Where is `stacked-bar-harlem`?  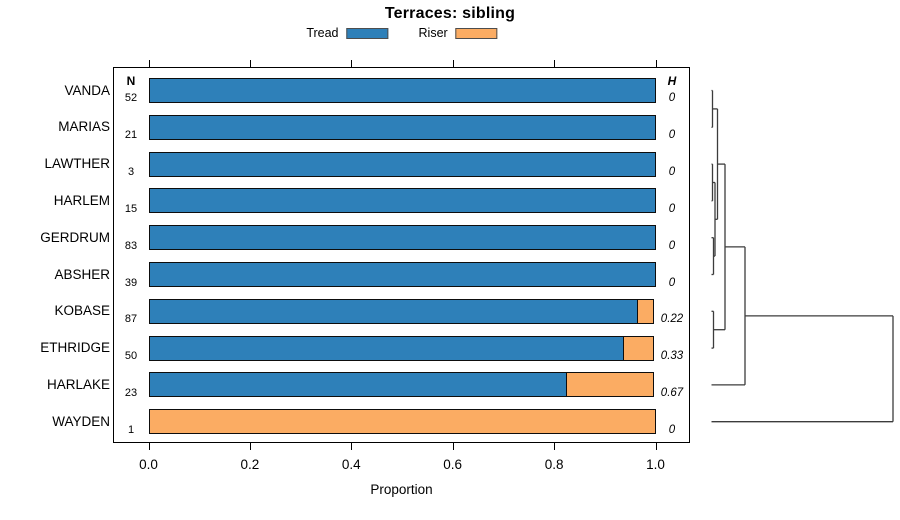 stacked-bar-harlem is located at coordinates (402, 201).